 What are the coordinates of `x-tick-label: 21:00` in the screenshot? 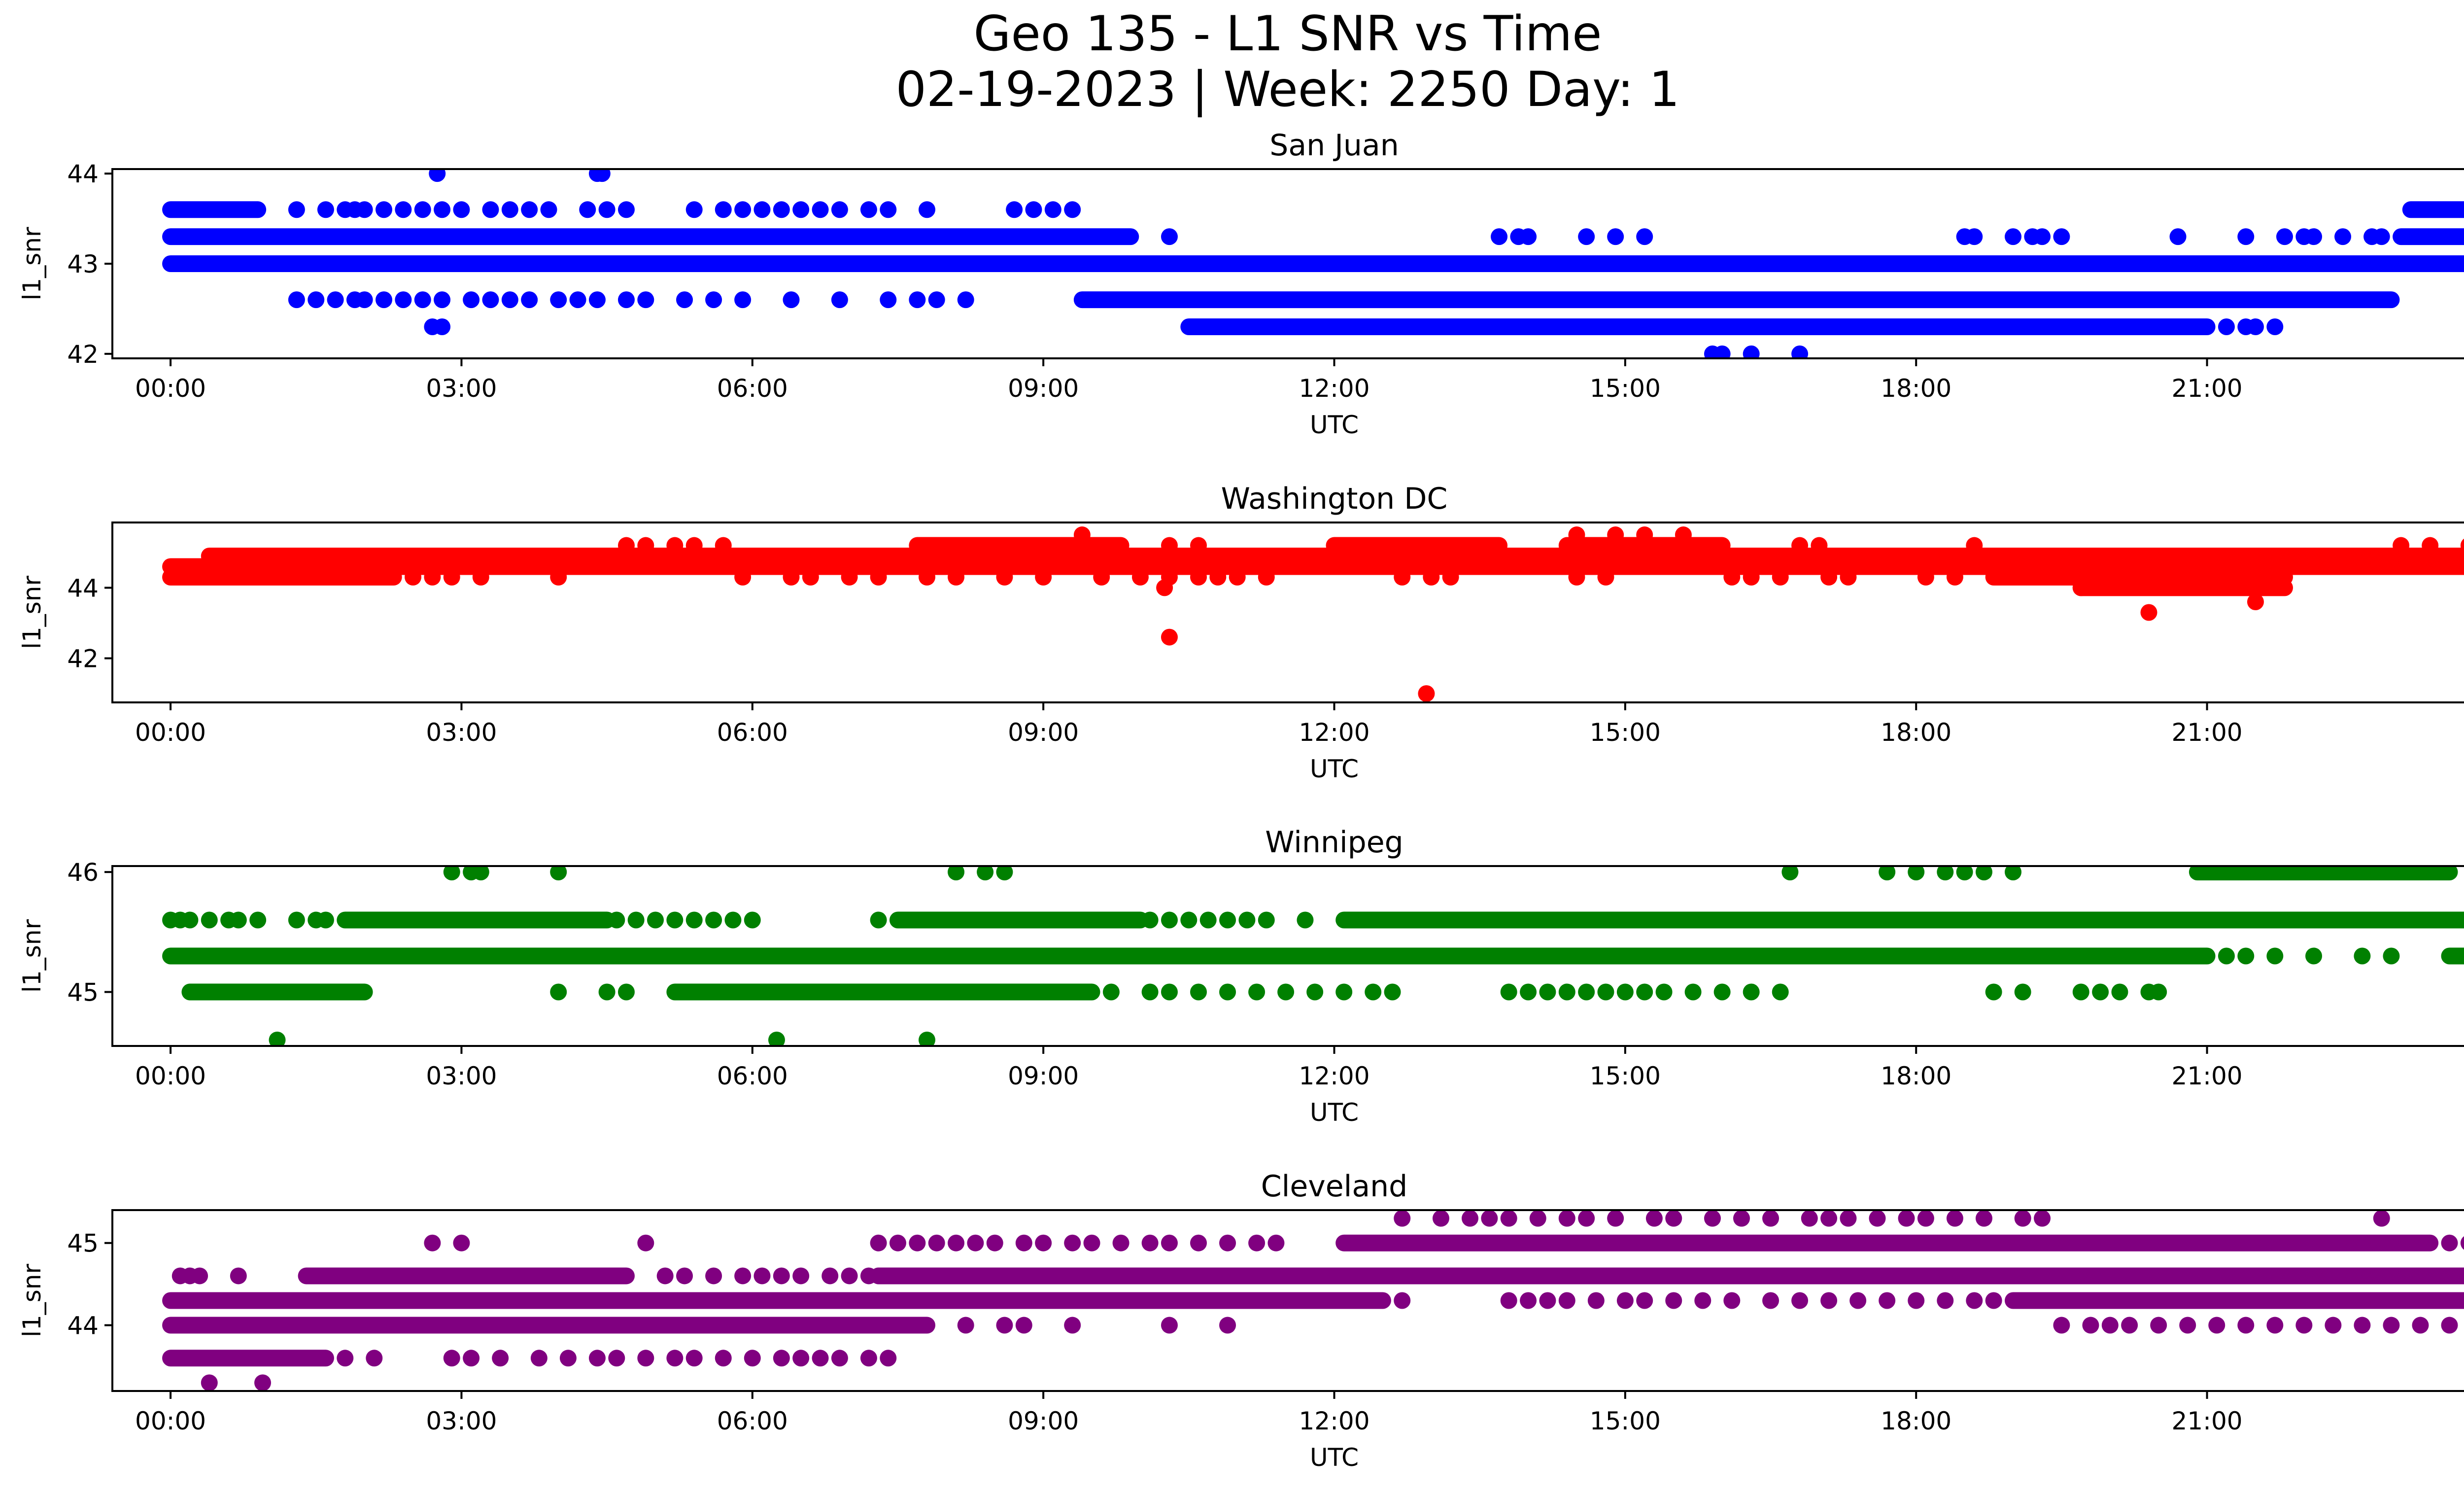 It's located at (2207, 1421).